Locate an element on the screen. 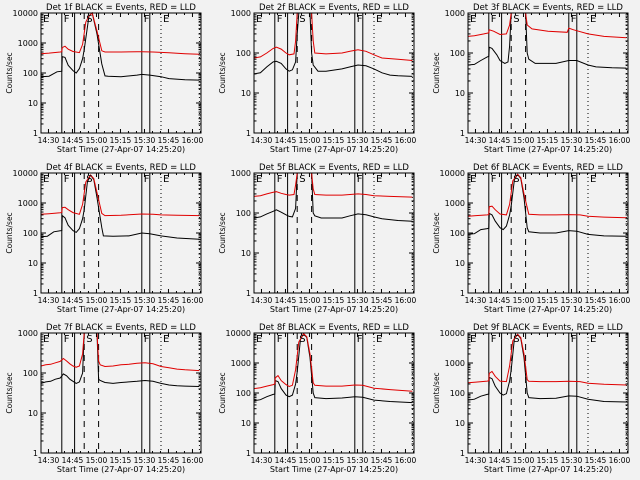 The height and width of the screenshot is (480, 640). panel-title: Det 3f BLACK = Events, RED = LLD is located at coordinates (548, 8).